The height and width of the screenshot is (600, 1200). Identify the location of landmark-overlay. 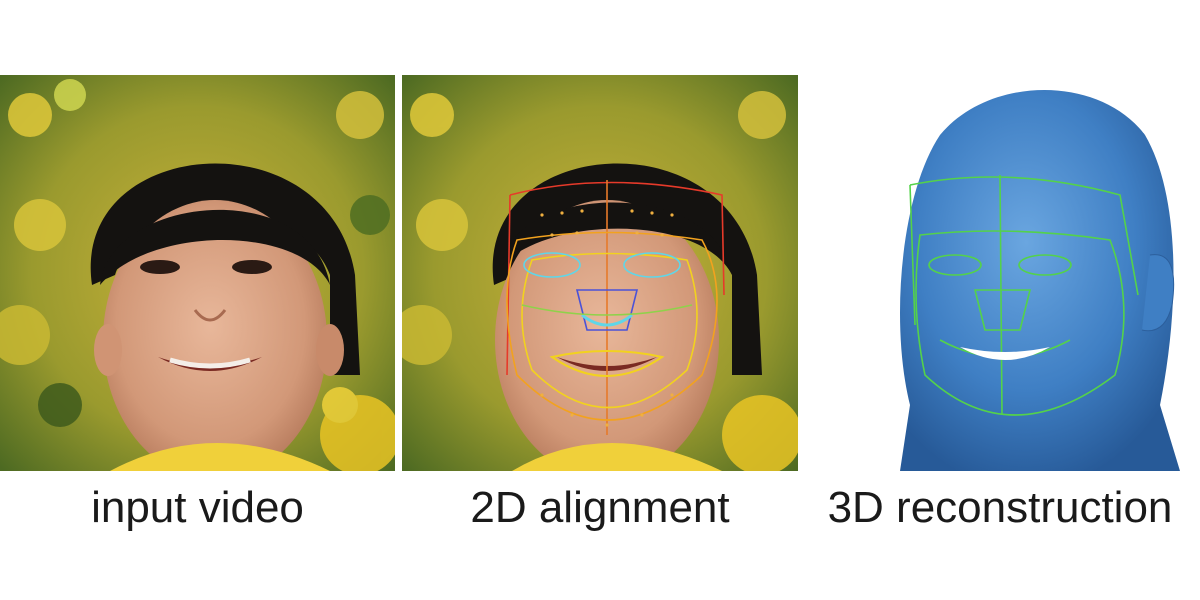
(615, 307).